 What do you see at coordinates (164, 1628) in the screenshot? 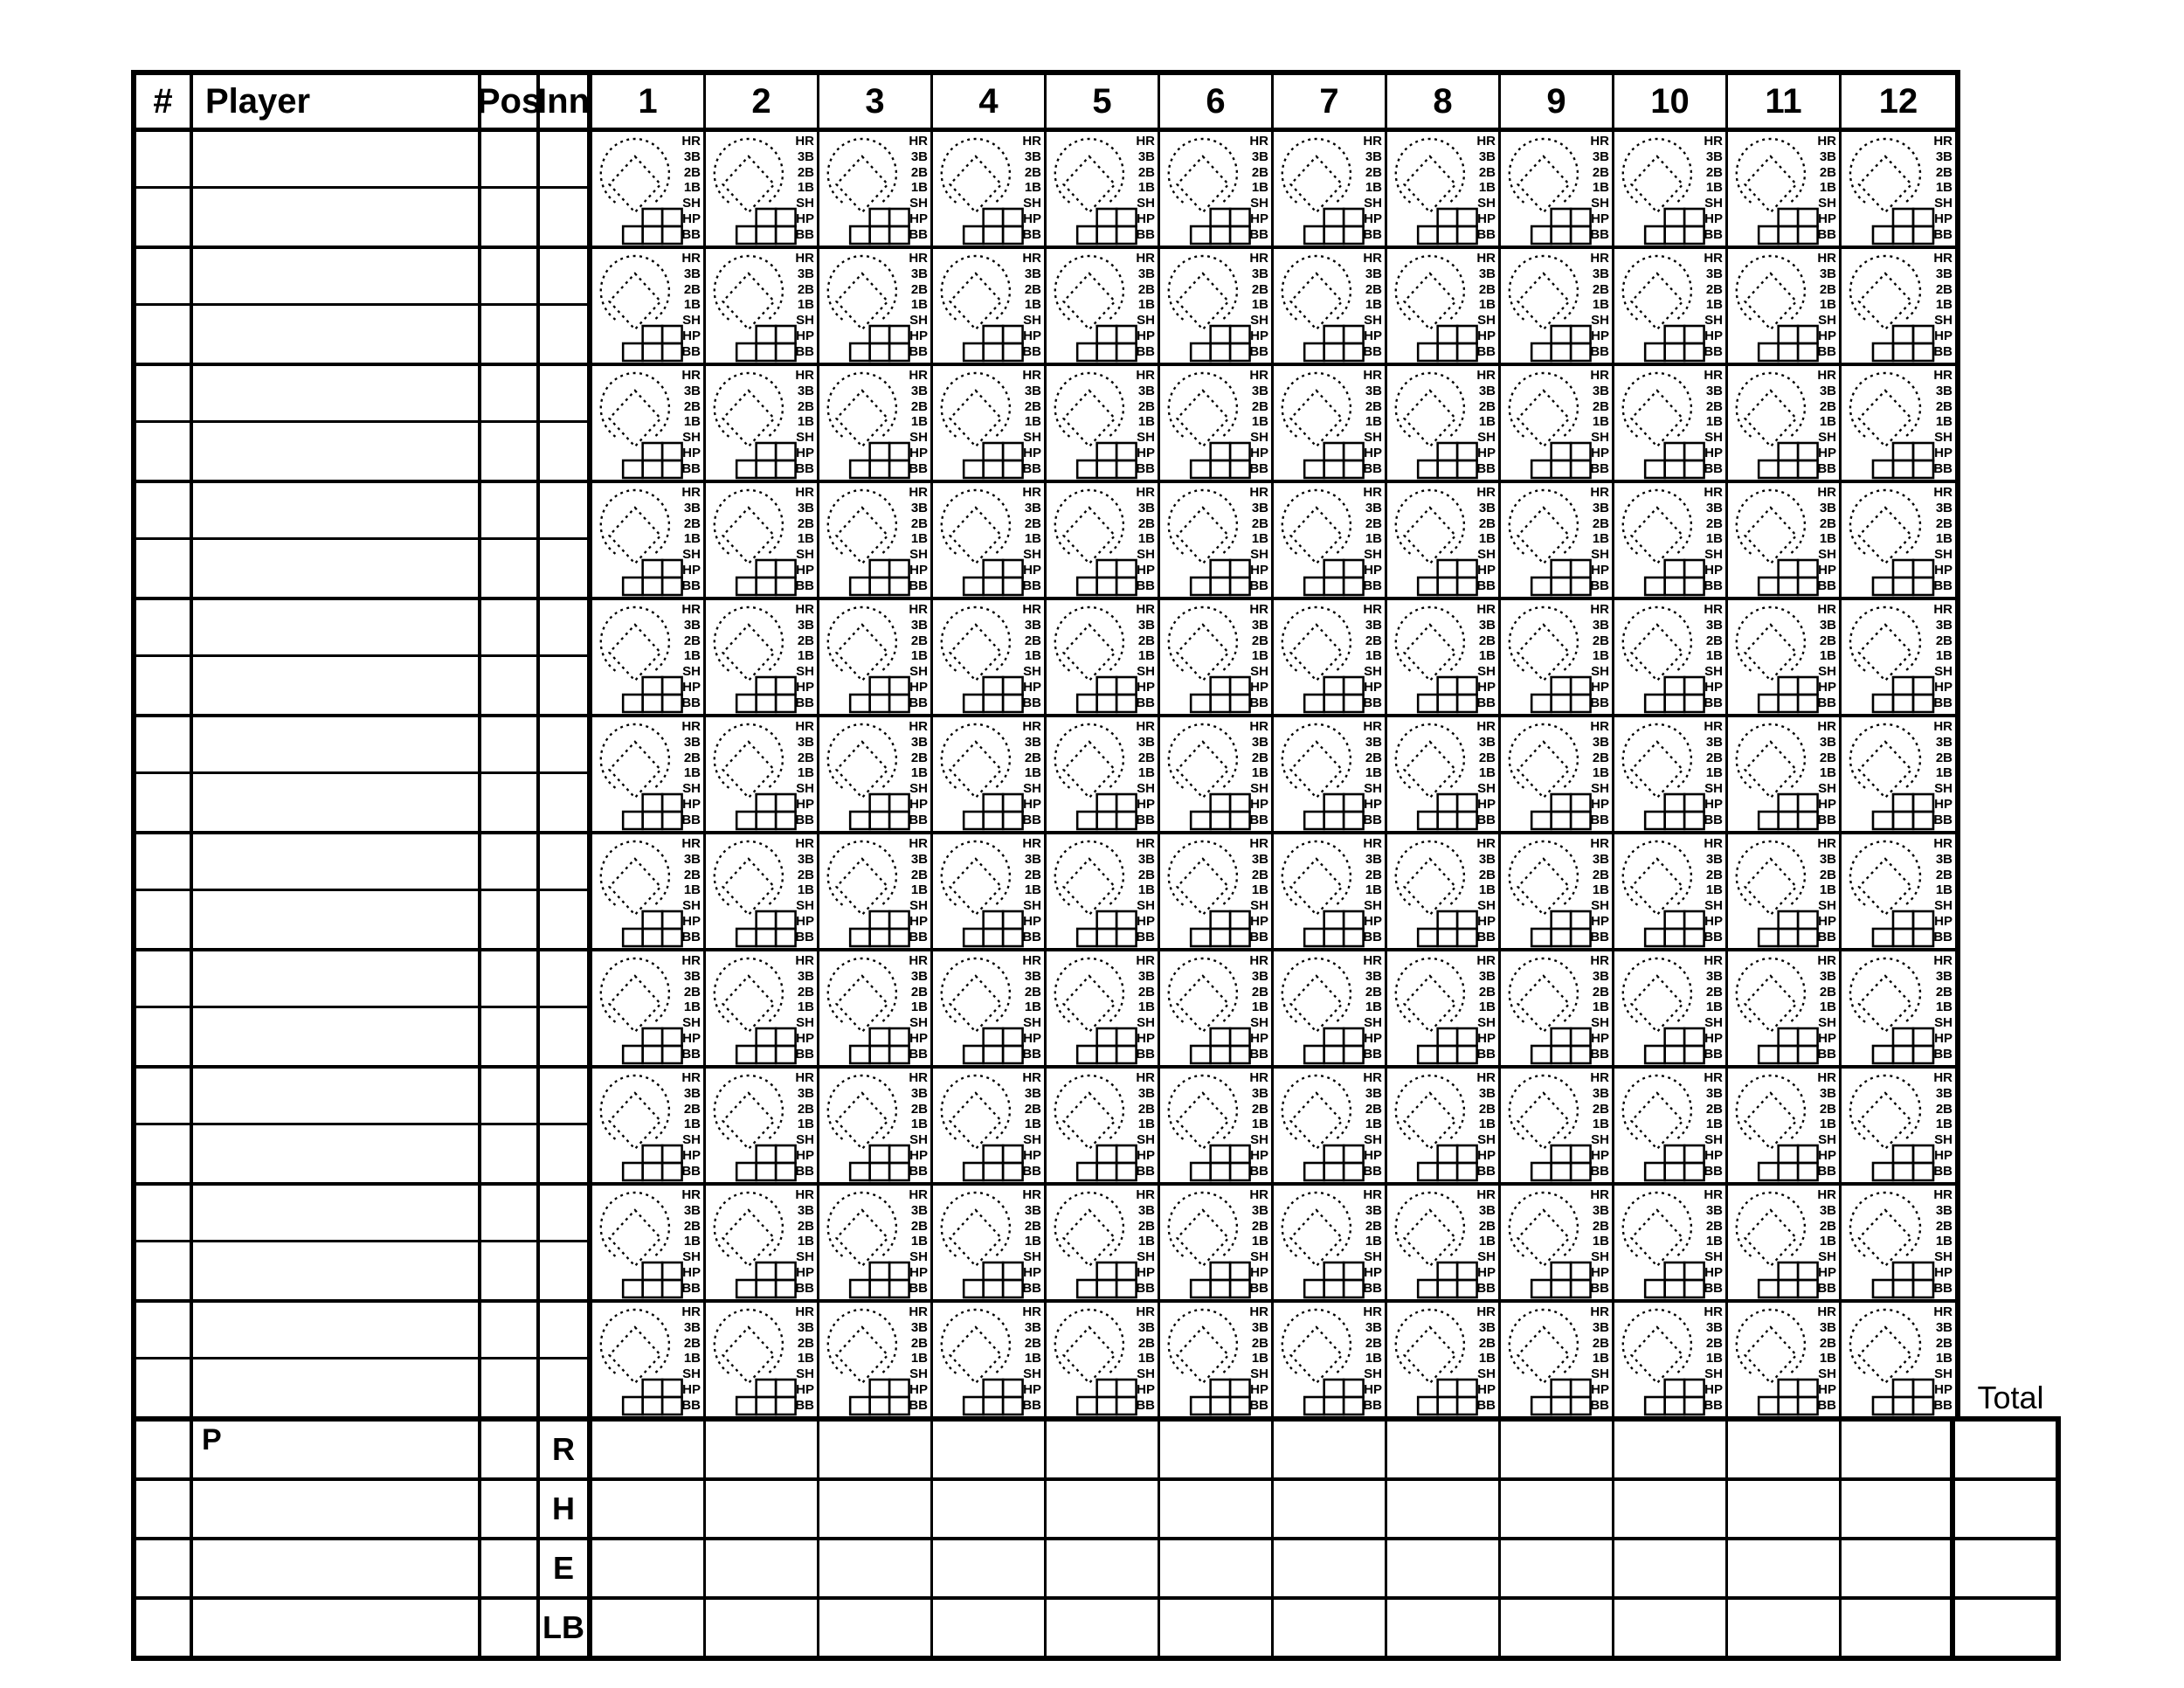
I see `pitcher-number-cell` at bounding box center [164, 1628].